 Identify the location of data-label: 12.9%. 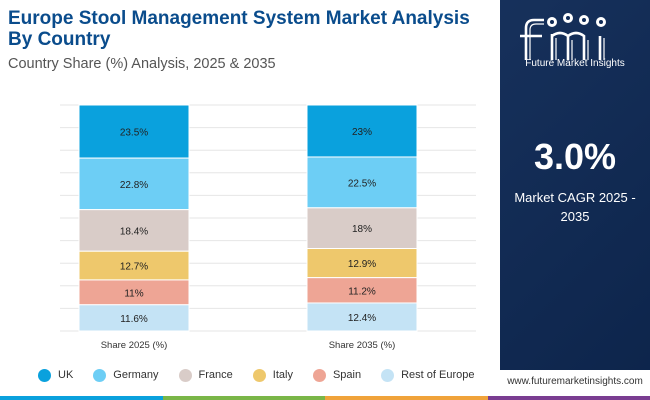
(362, 264).